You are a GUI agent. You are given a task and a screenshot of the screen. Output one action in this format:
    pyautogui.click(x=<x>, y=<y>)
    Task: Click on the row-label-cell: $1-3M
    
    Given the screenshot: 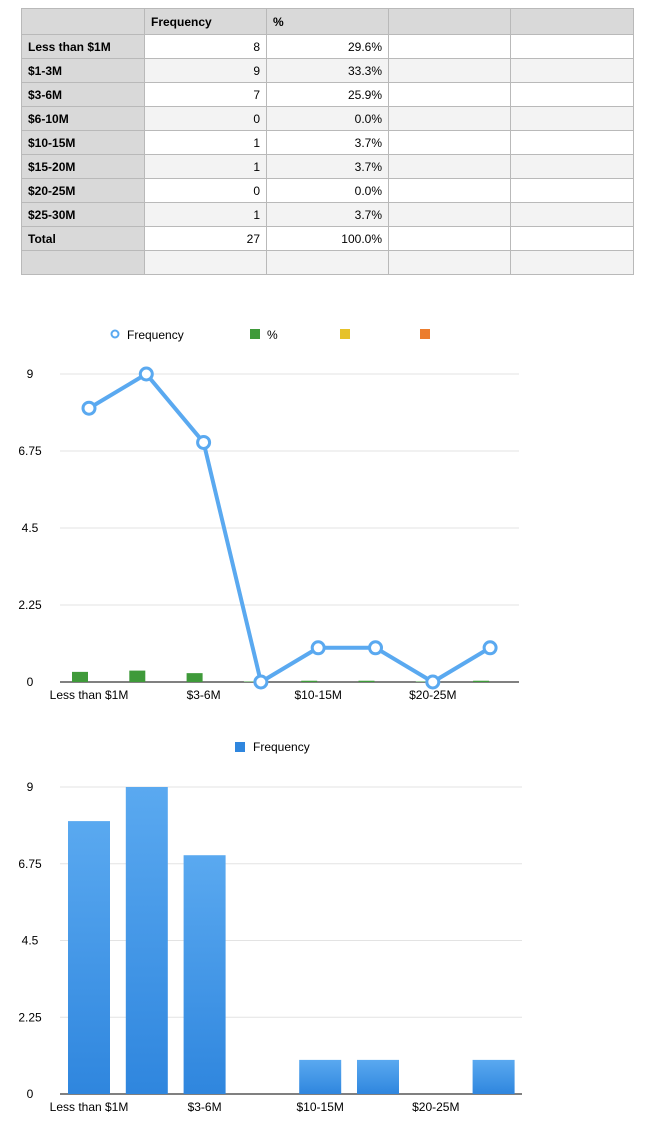 What is the action you would take?
    pyautogui.click(x=83, y=70)
    